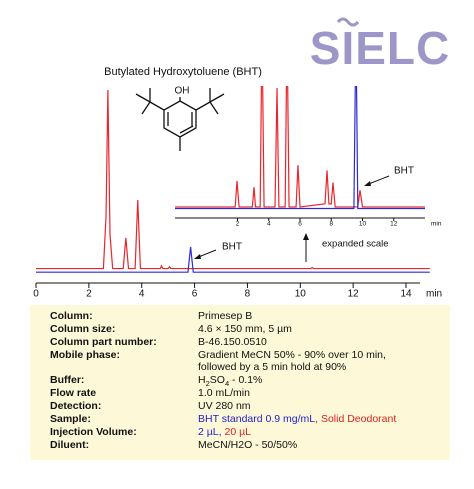  Describe the element at coordinates (183, 72) in the screenshot. I see `chart-title: Butylated Hydroxytoluene (BHT)` at that location.